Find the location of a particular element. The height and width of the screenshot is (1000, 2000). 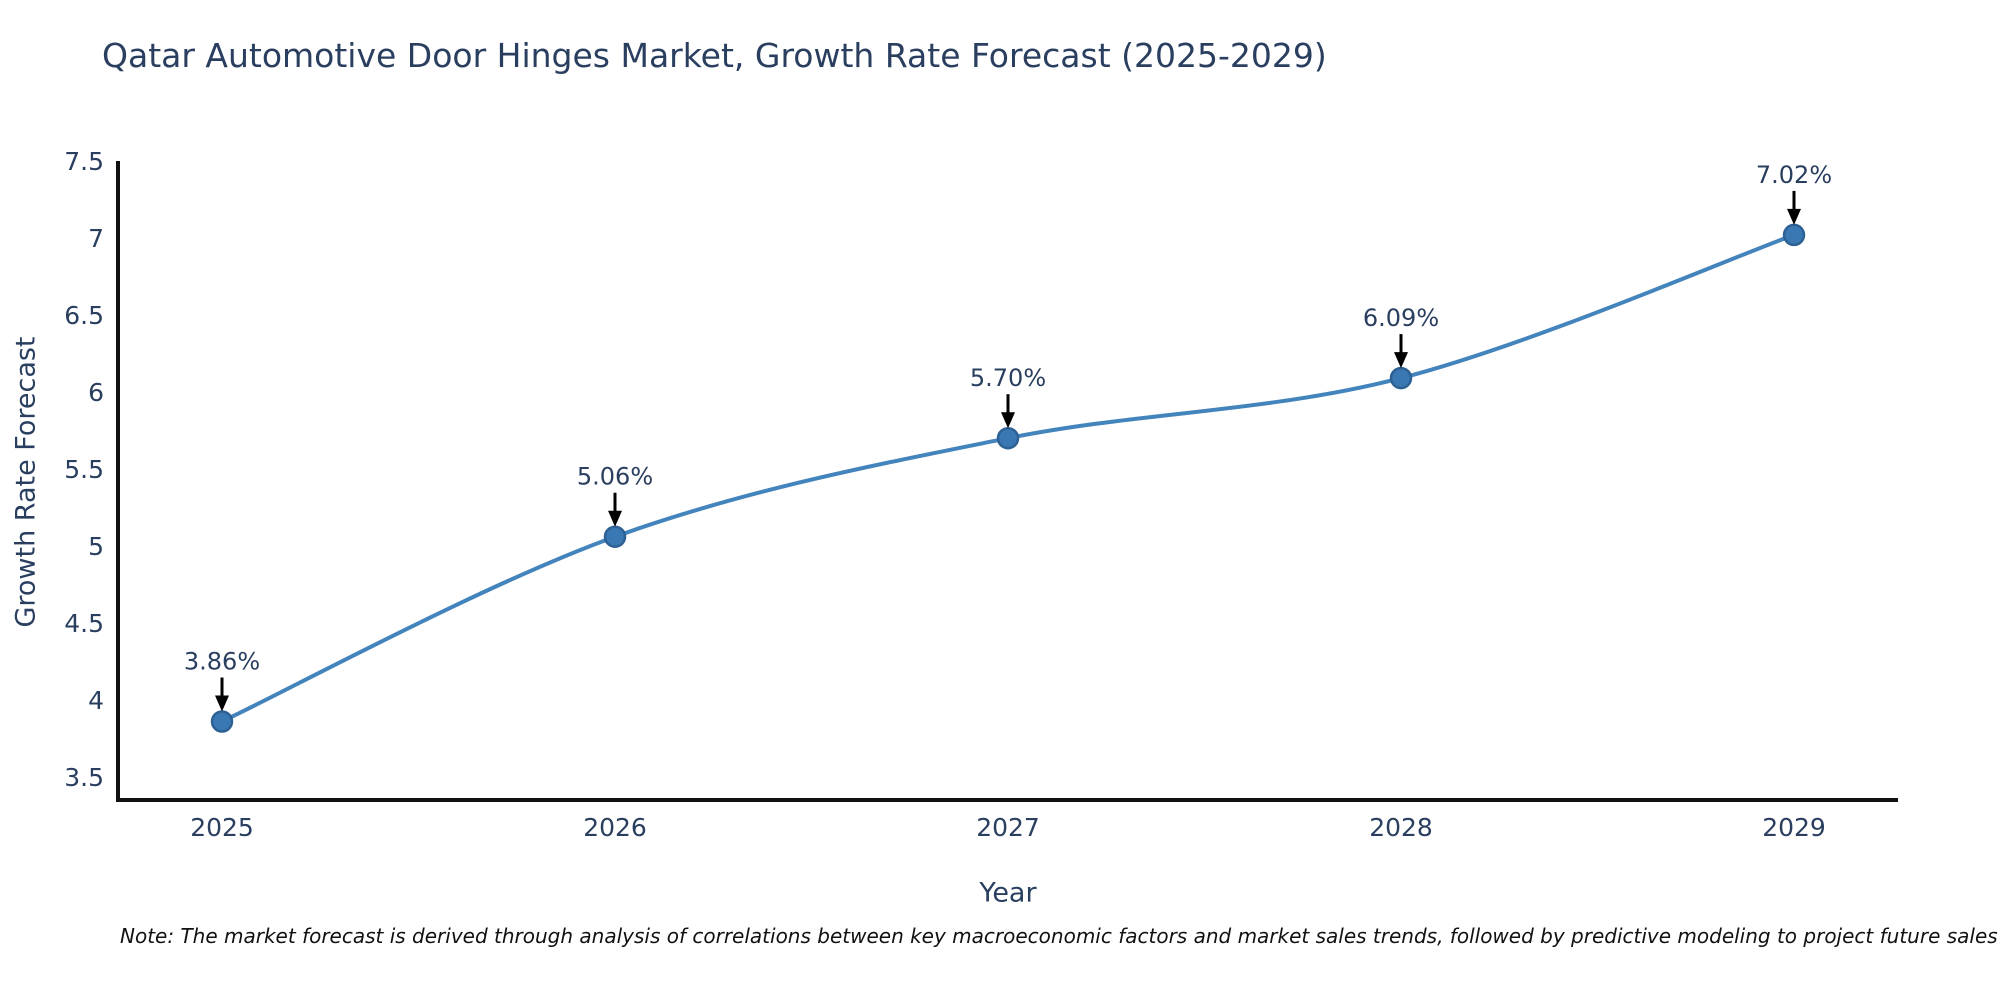

y-axis-title: Growth Rate Forecast is located at coordinates (26, 482).